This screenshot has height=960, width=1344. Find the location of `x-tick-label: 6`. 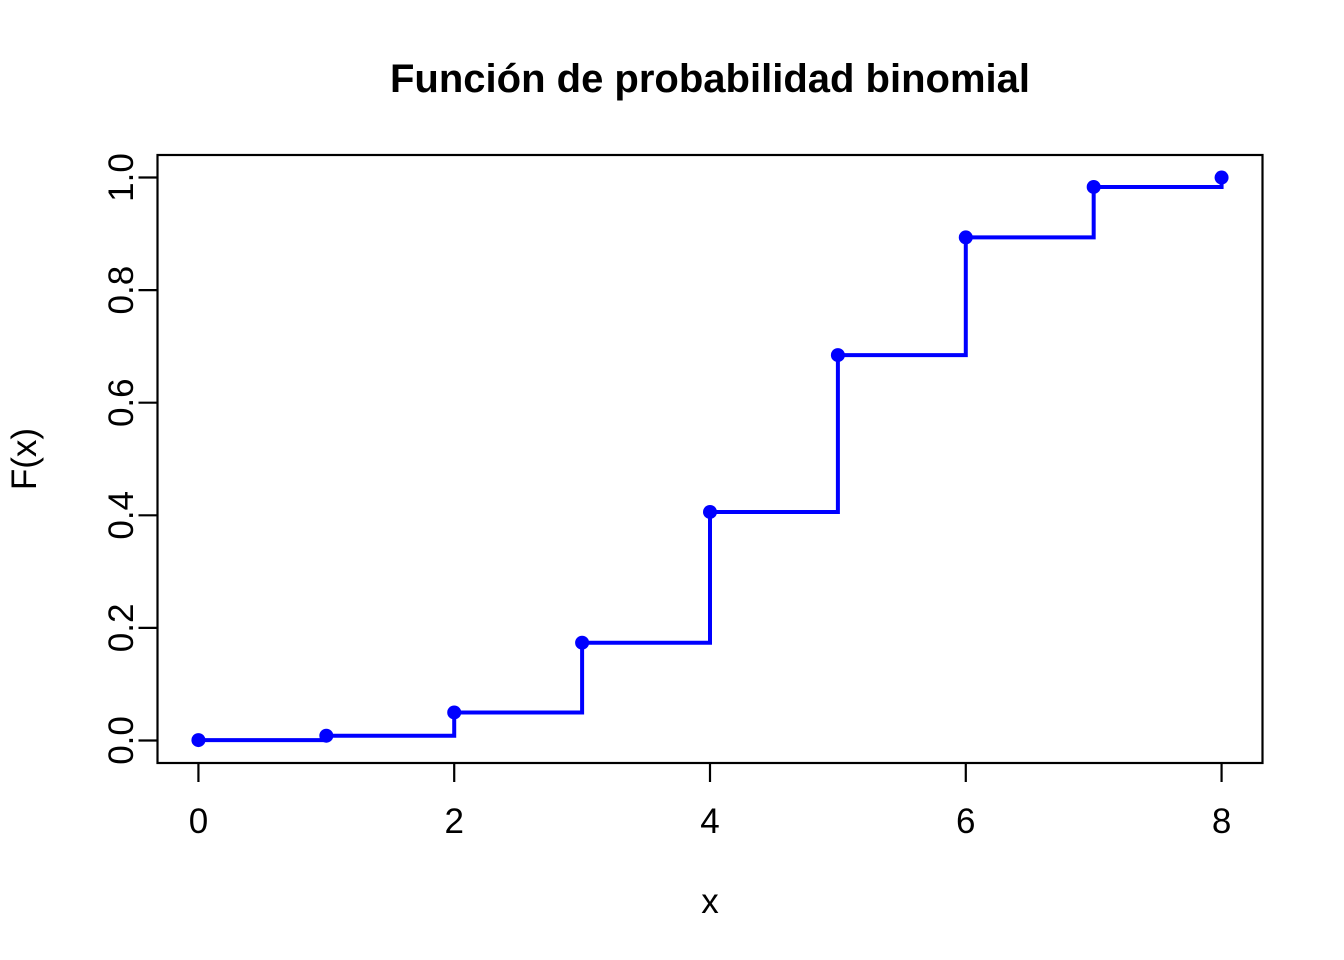

x-tick-label: 6 is located at coordinates (965, 821).